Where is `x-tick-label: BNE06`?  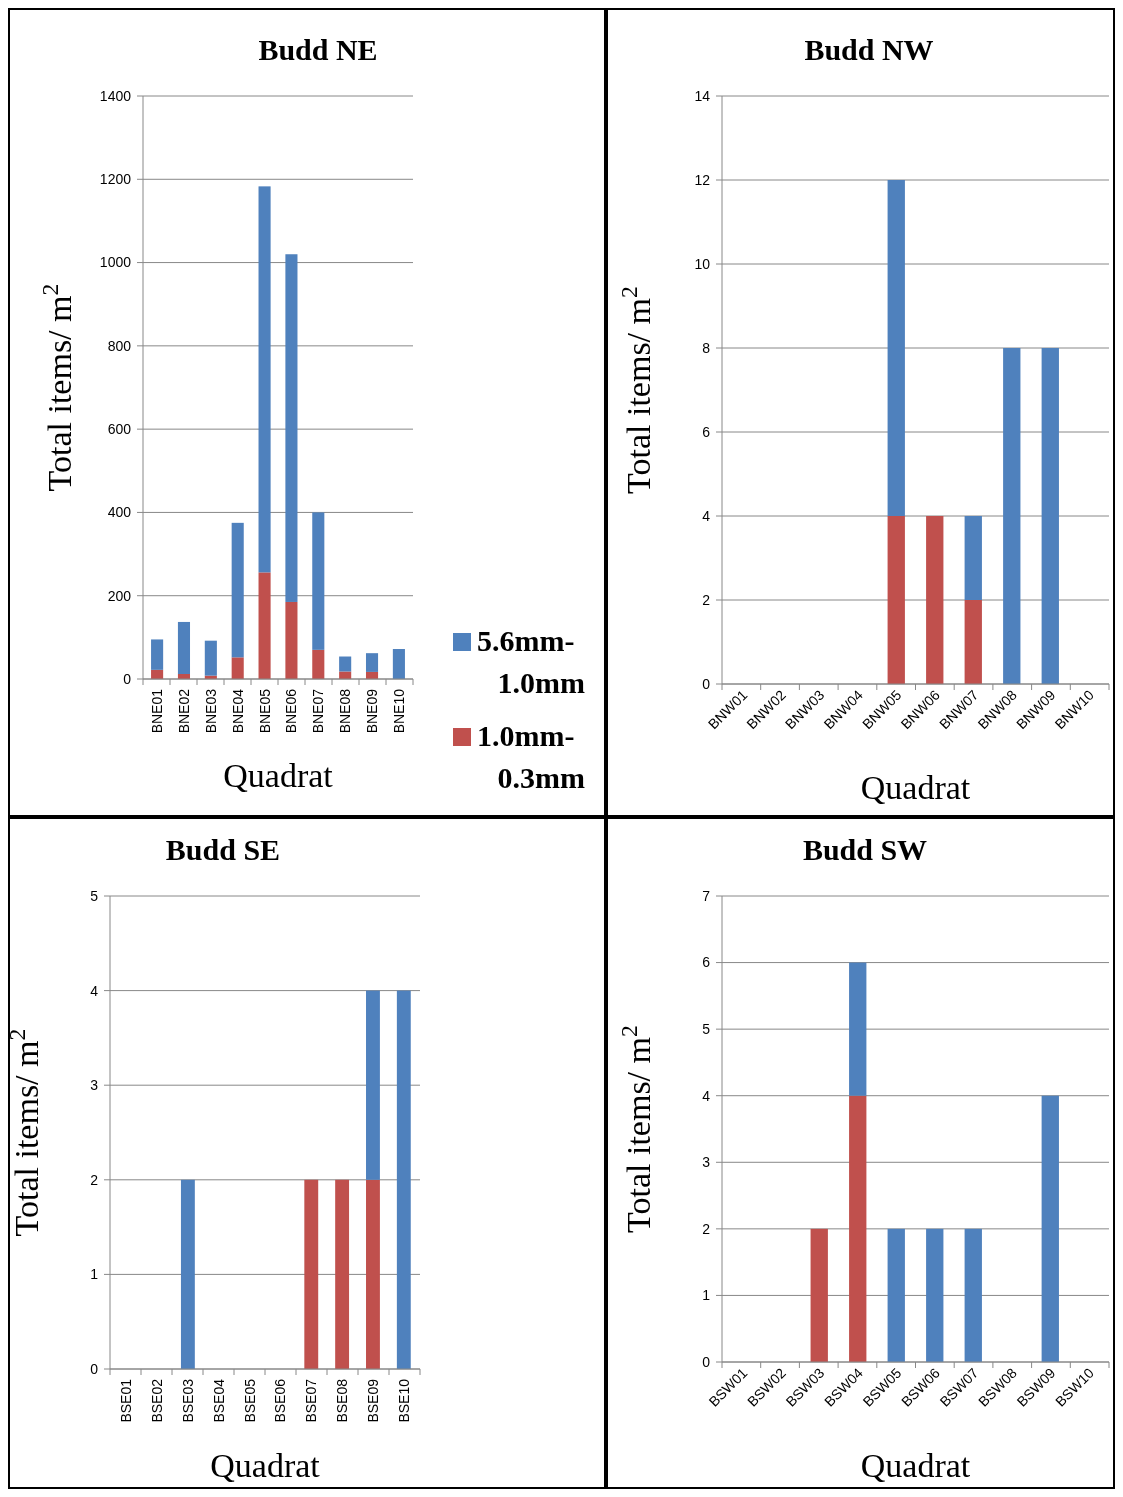
x-tick-label: BNE06 is located at coordinates (291, 711).